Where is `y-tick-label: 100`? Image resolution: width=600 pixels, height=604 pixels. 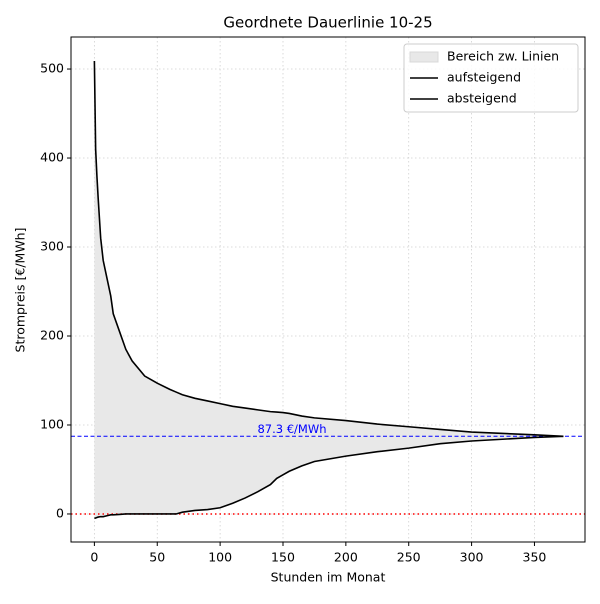
y-tick-label: 100 is located at coordinates (52, 423).